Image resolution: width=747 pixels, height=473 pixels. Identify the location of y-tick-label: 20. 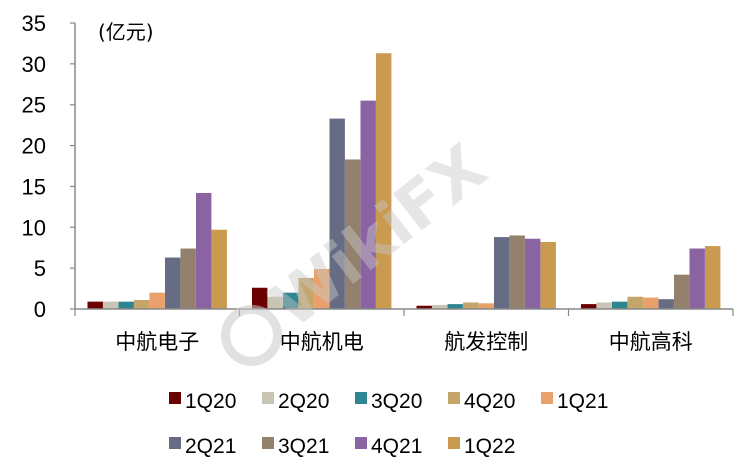
(34, 146).